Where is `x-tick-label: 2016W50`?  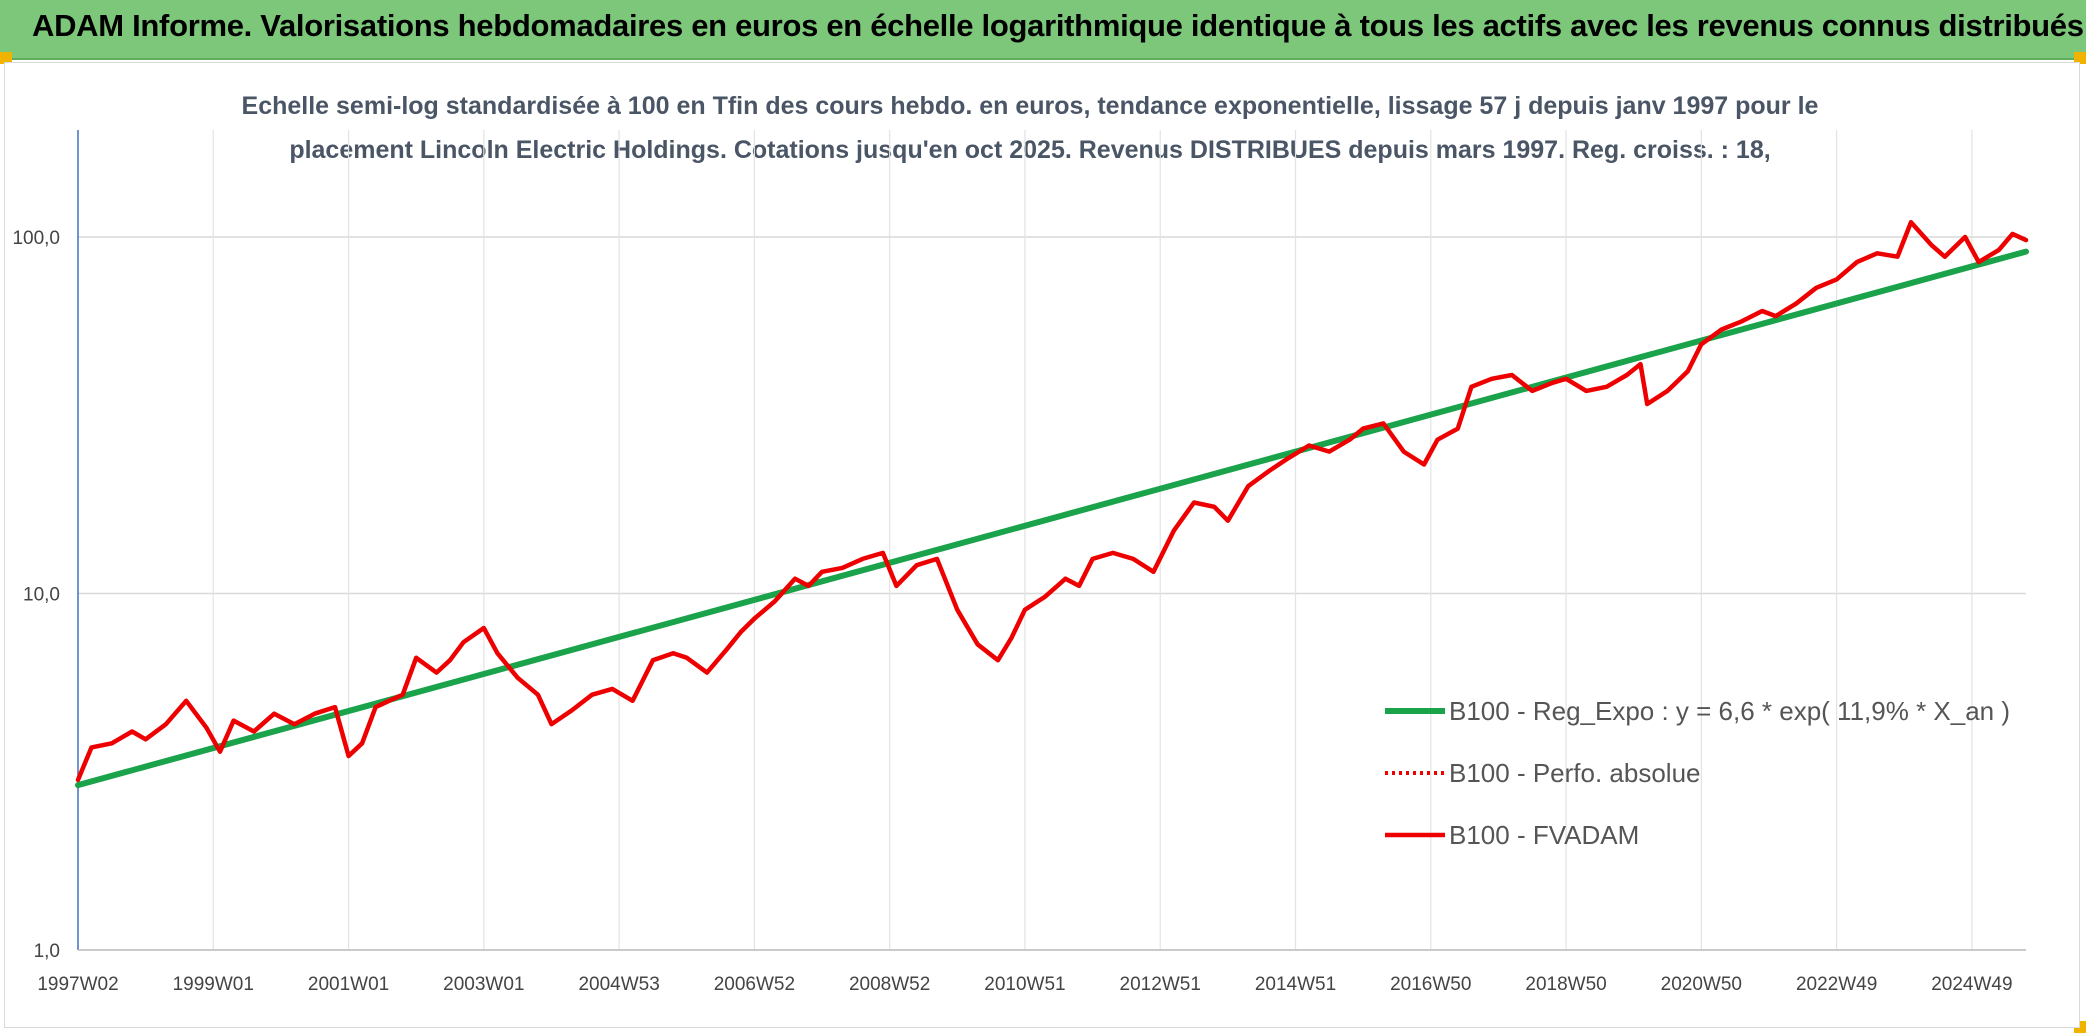
x-tick-label: 2016W50 is located at coordinates (1430, 984).